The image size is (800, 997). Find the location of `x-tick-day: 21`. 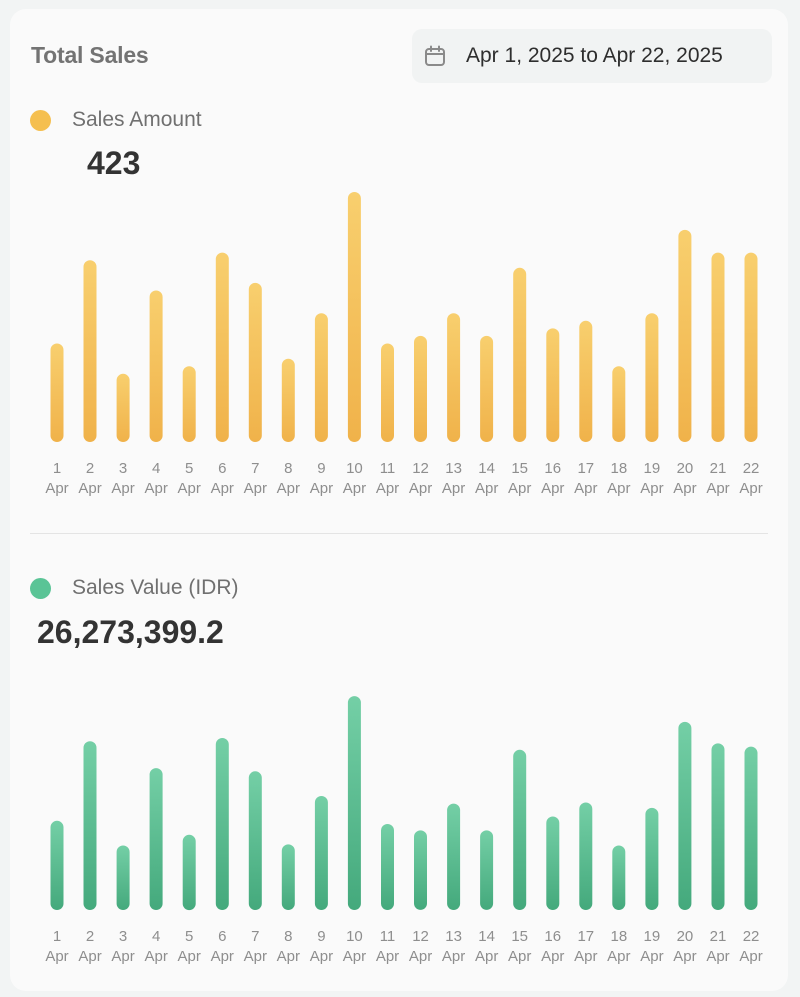

x-tick-day: 21 is located at coordinates (718, 936).